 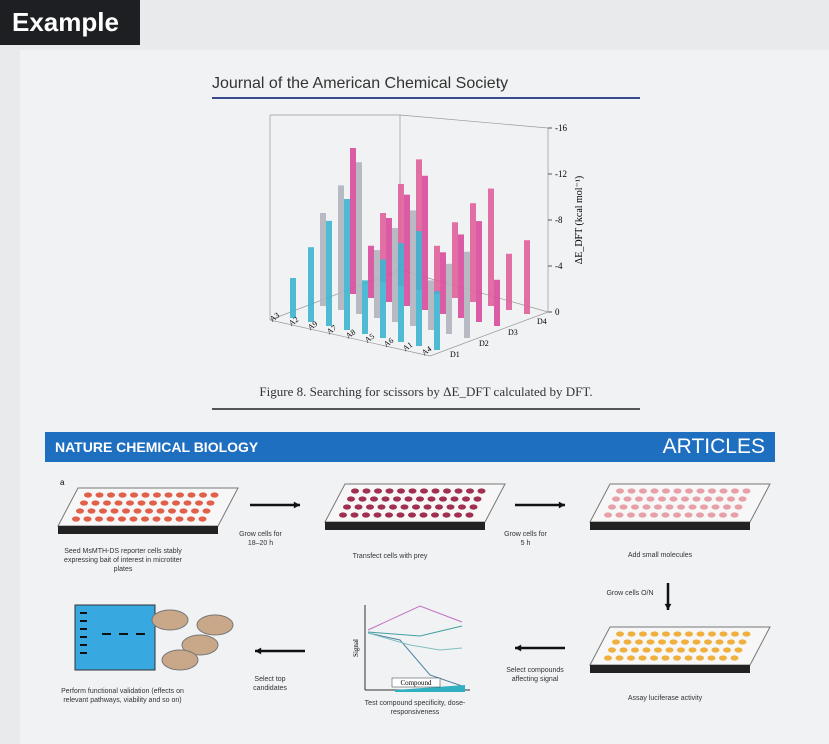 I want to click on z-tick-label: -12, so click(x=561, y=174).